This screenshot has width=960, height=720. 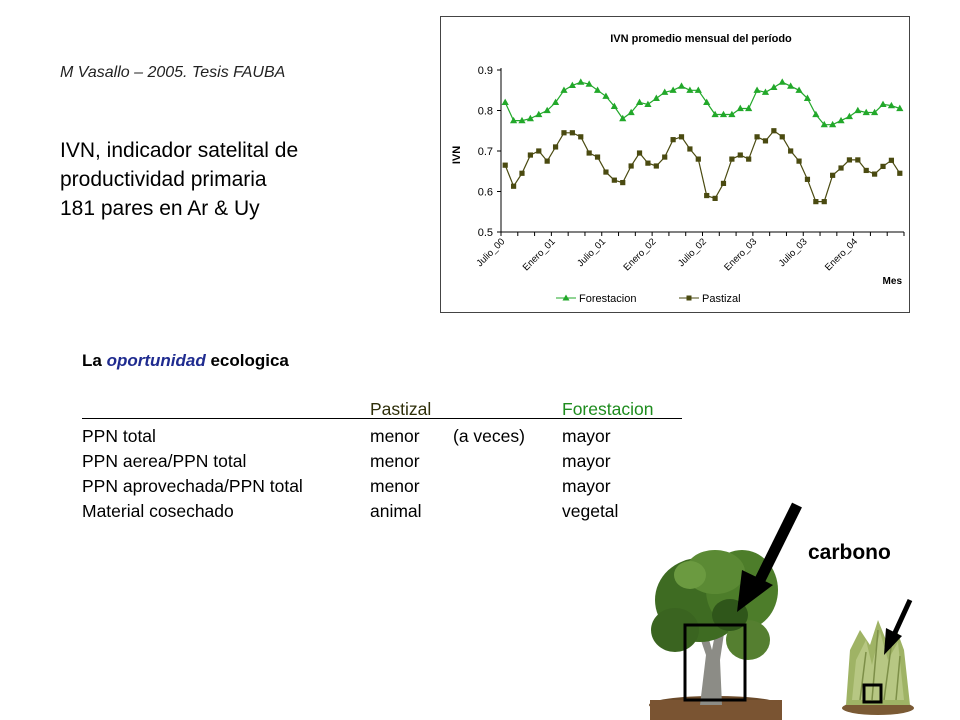 What do you see at coordinates (396, 511) in the screenshot?
I see `row-pastizal: animal` at bounding box center [396, 511].